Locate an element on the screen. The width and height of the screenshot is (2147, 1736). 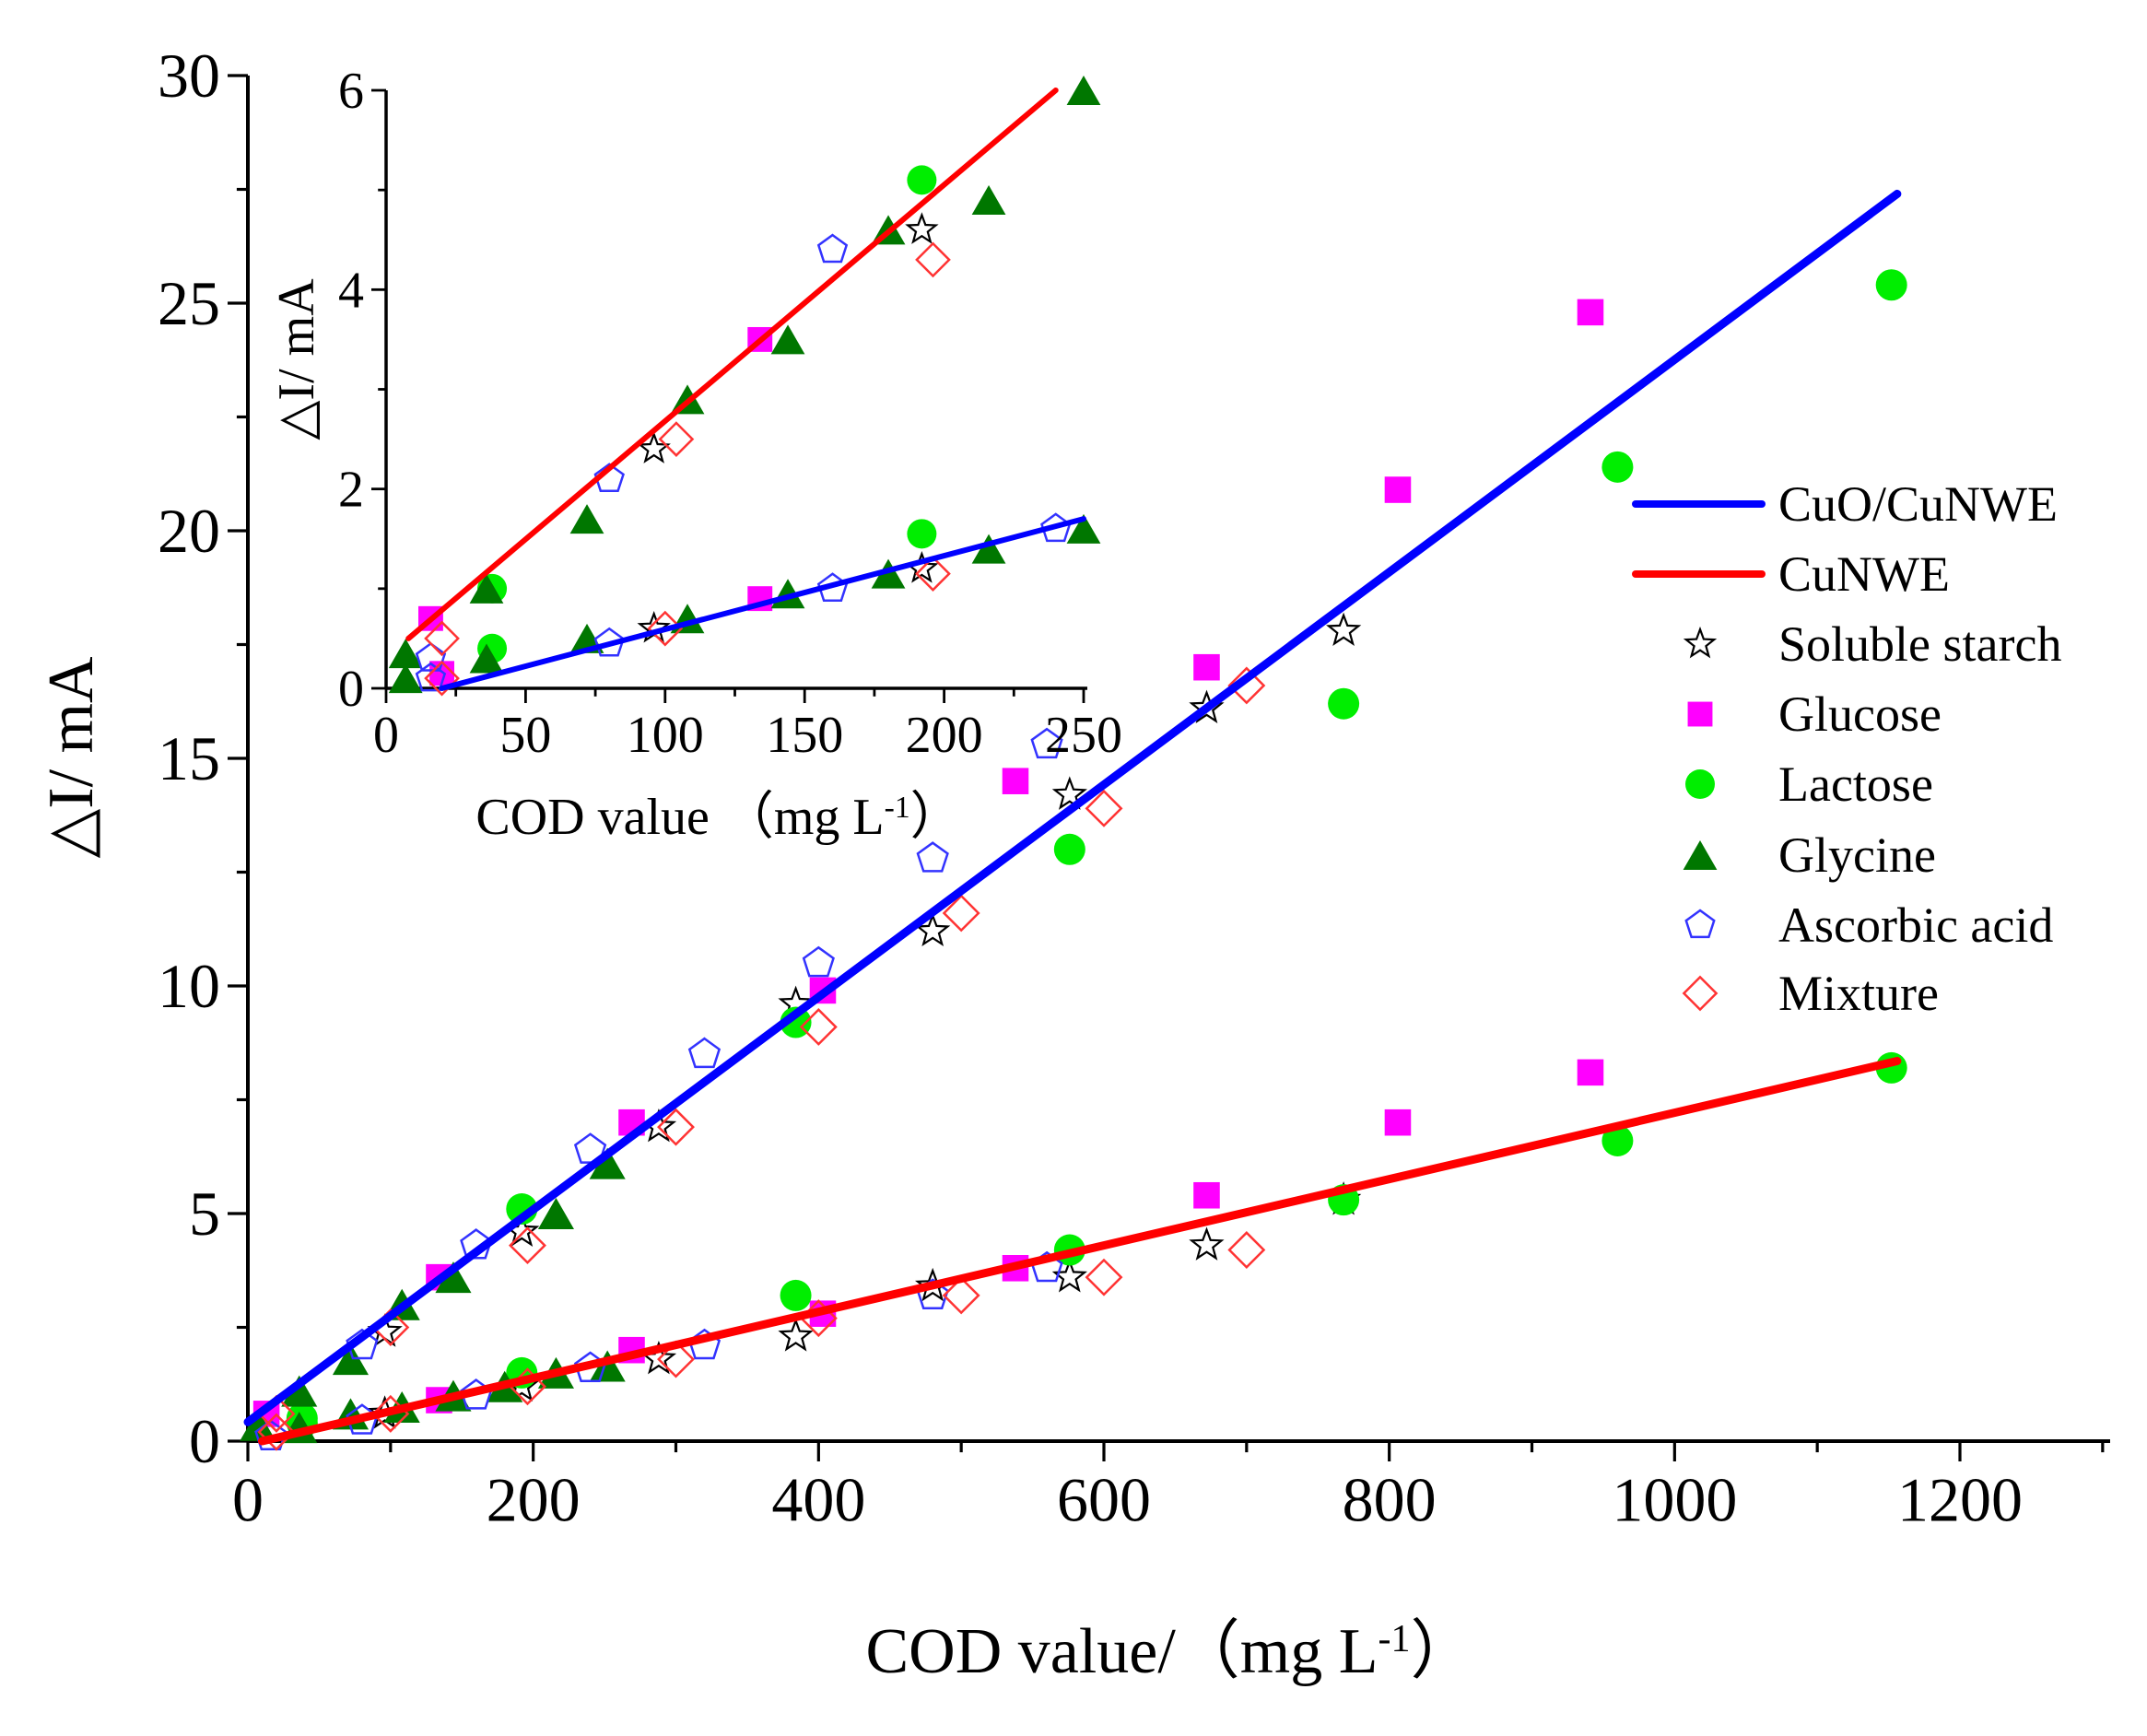
legend-label: Glycine is located at coordinates (1857, 855).